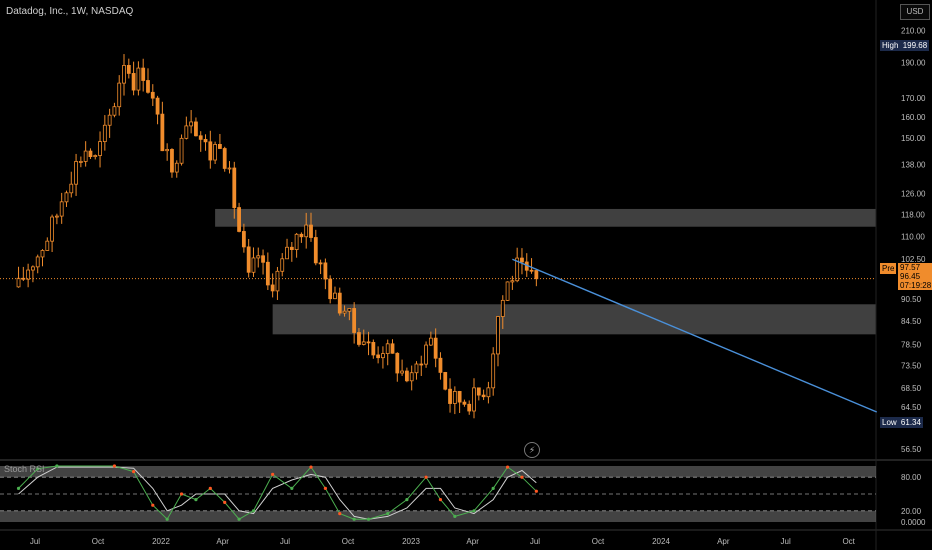  What do you see at coordinates (24, 469) in the screenshot?
I see `indicator-label: Stoch RSI` at bounding box center [24, 469].